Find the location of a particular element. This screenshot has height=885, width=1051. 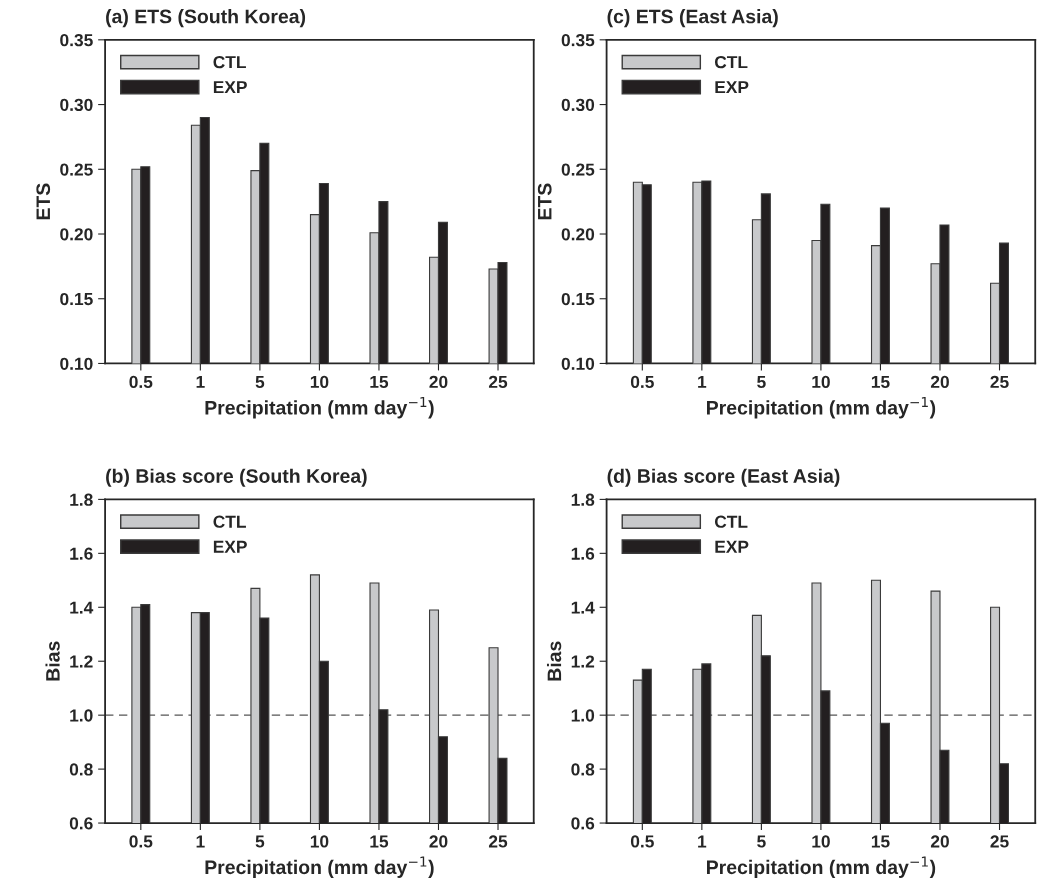

chart-title: (c) ETS (East Asia) is located at coordinates (692, 18).